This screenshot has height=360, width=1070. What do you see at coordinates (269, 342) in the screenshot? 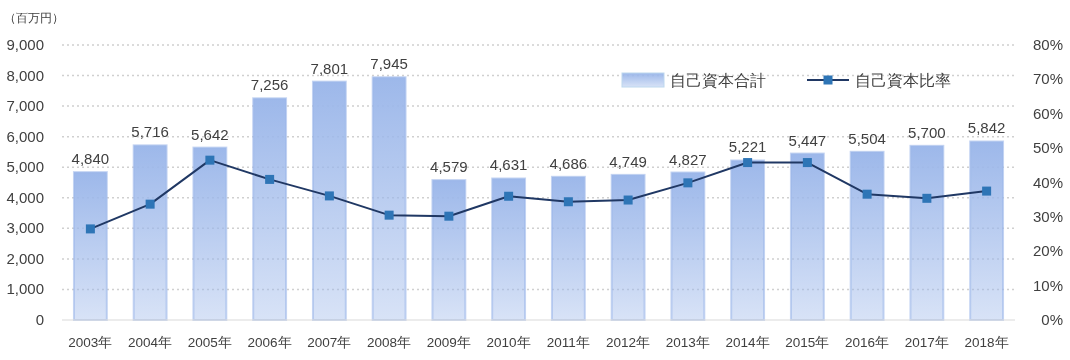
I see `x-tick-label: 2006年` at bounding box center [269, 342].